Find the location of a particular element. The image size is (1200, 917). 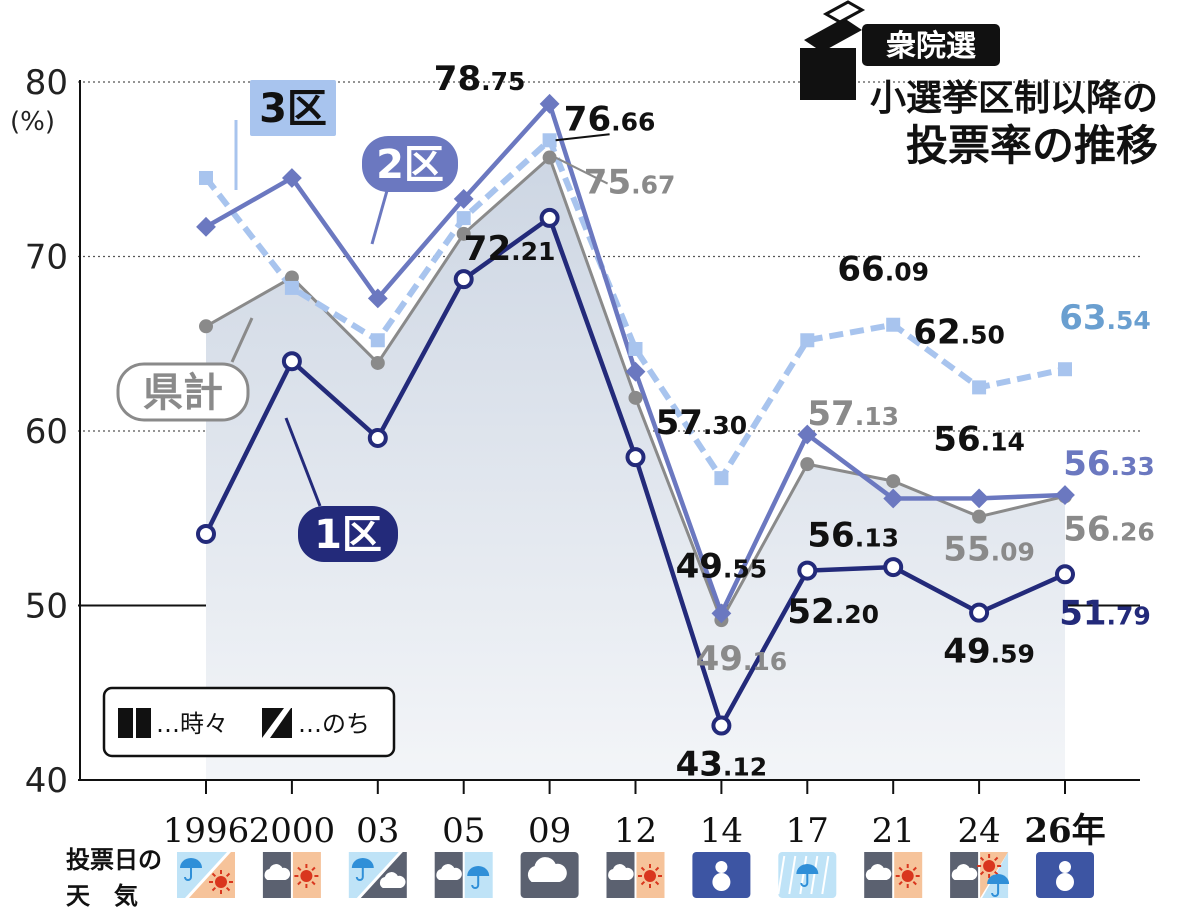

value-label: 57.30 is located at coordinates (702, 423).